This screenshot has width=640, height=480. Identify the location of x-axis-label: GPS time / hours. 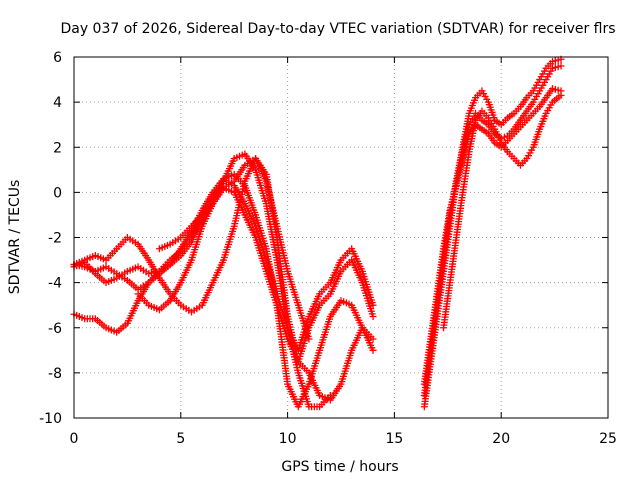
(339, 467).